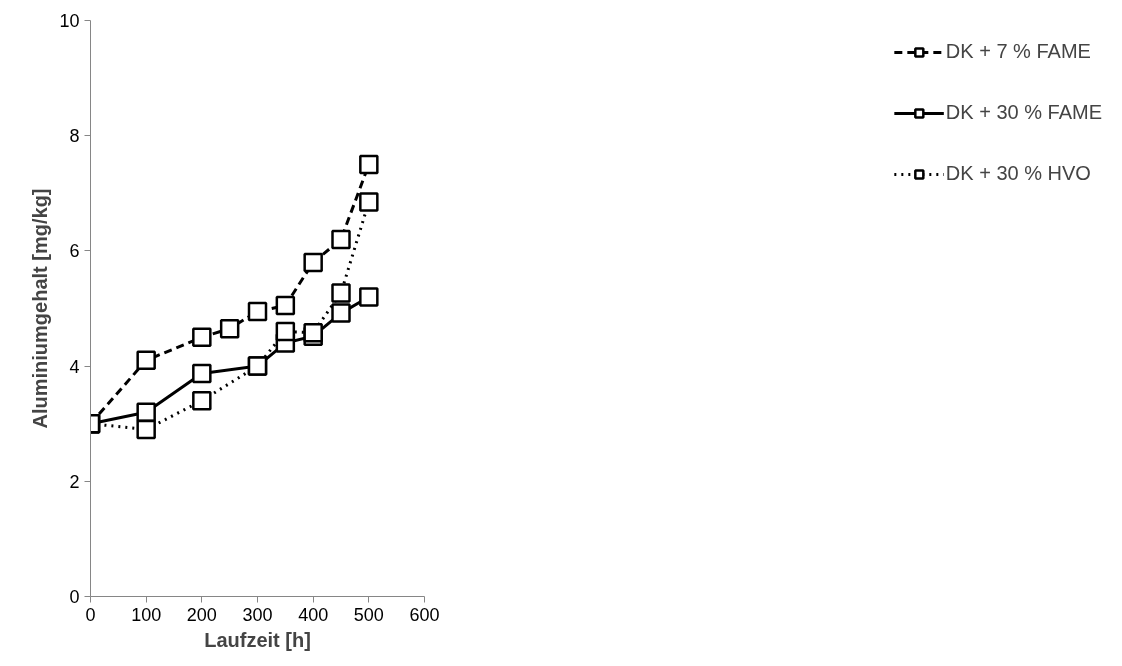  I want to click on legend-label: DK + 30 % HVO, so click(1018, 173).